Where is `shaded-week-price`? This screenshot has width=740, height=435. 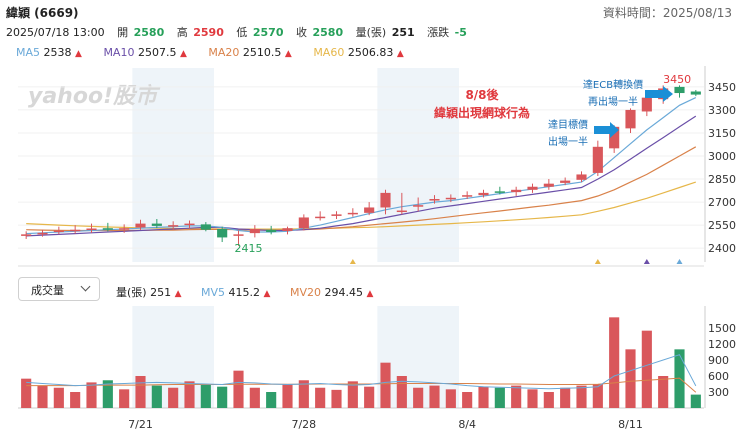 shaded-week-price is located at coordinates (418, 165).